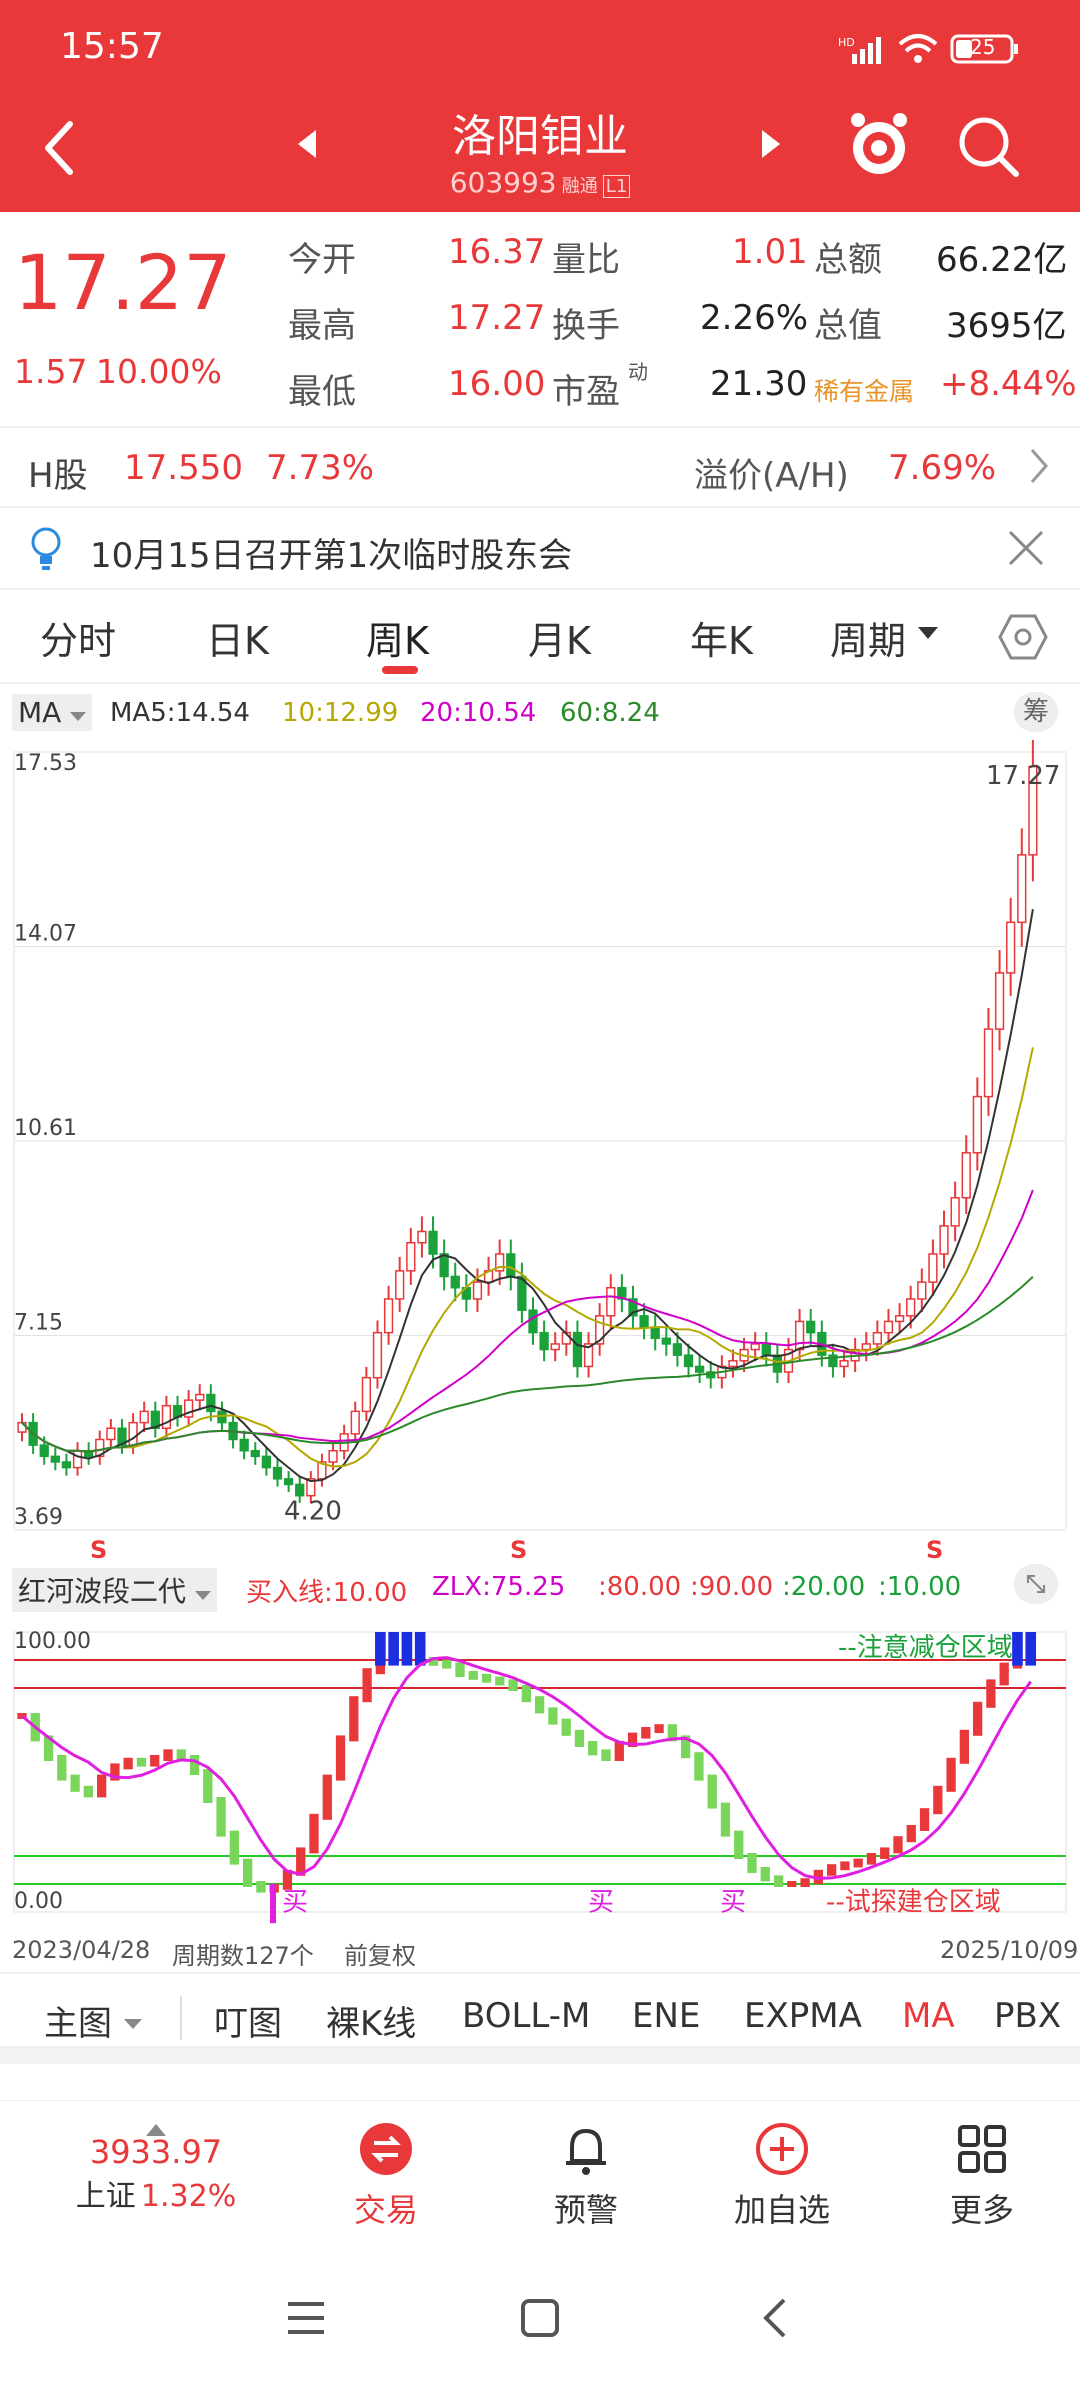 The height and width of the screenshot is (2400, 1080). What do you see at coordinates (386, 2176) in the screenshot?
I see `nav-trade: 交易` at bounding box center [386, 2176].